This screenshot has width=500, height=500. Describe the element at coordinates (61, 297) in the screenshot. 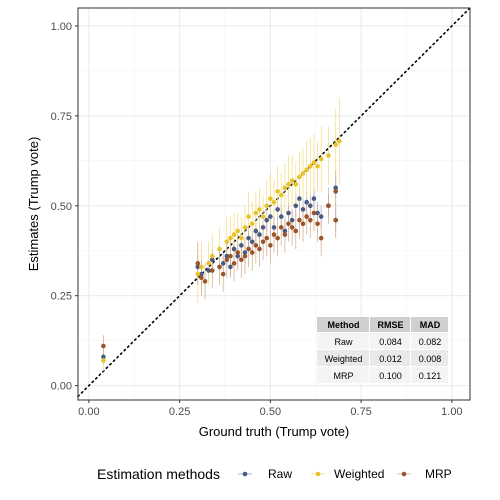

I see `y-tick-label: 0.25` at that location.